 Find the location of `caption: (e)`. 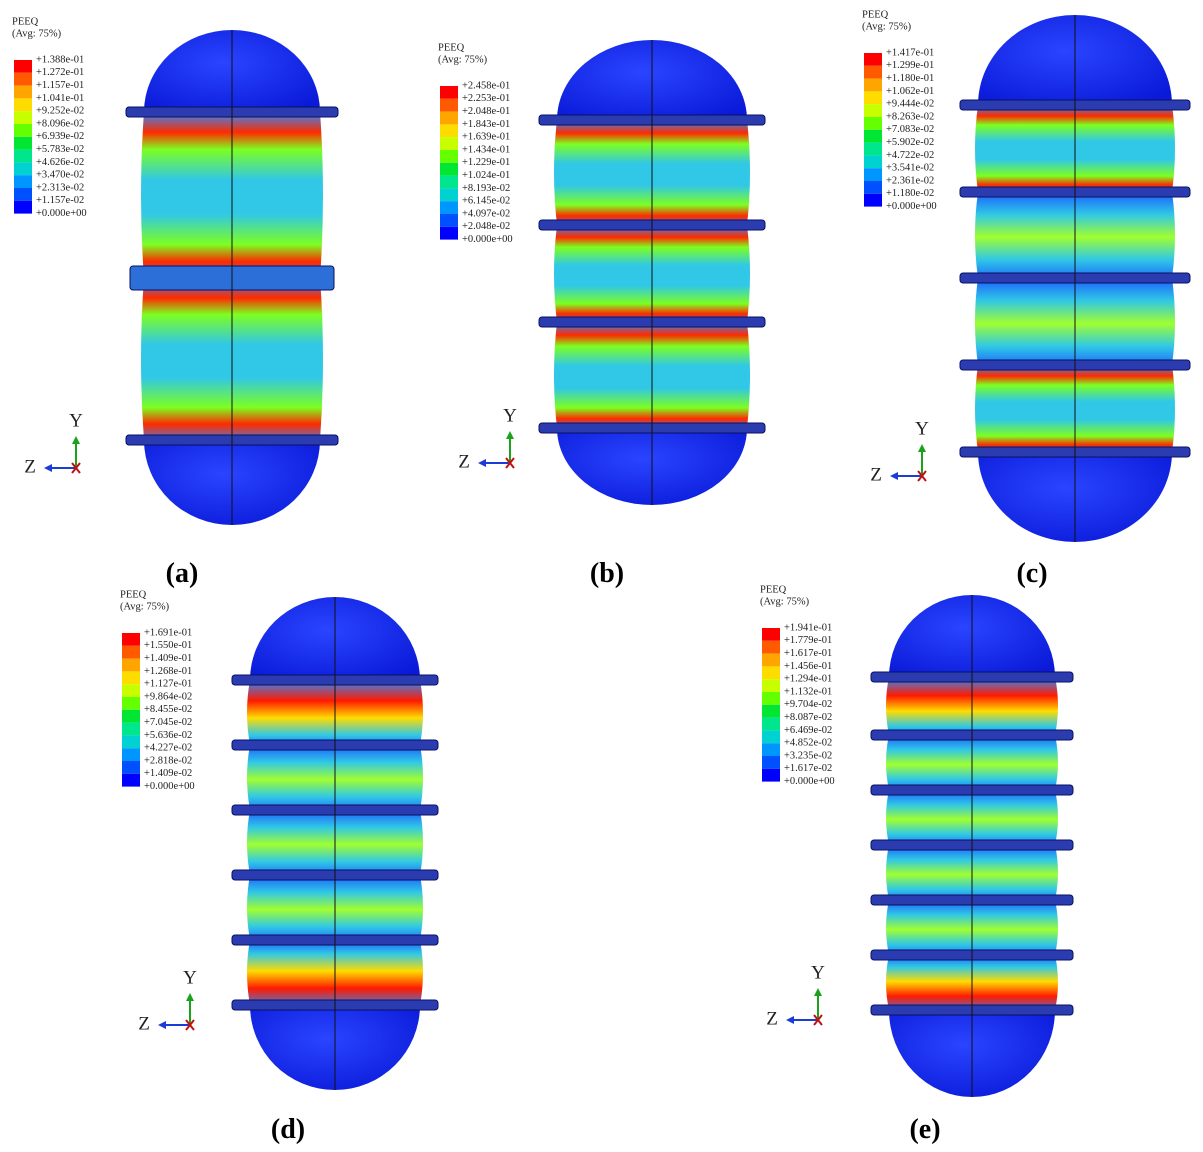

caption: (e) is located at coordinates (924, 1129).